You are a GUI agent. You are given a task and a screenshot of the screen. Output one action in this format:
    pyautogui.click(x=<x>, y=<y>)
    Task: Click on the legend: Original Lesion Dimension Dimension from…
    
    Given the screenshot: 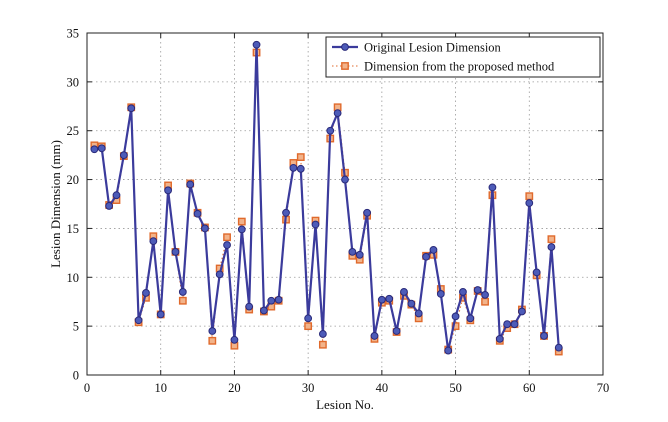 What is the action you would take?
    pyautogui.click(x=463, y=57)
    